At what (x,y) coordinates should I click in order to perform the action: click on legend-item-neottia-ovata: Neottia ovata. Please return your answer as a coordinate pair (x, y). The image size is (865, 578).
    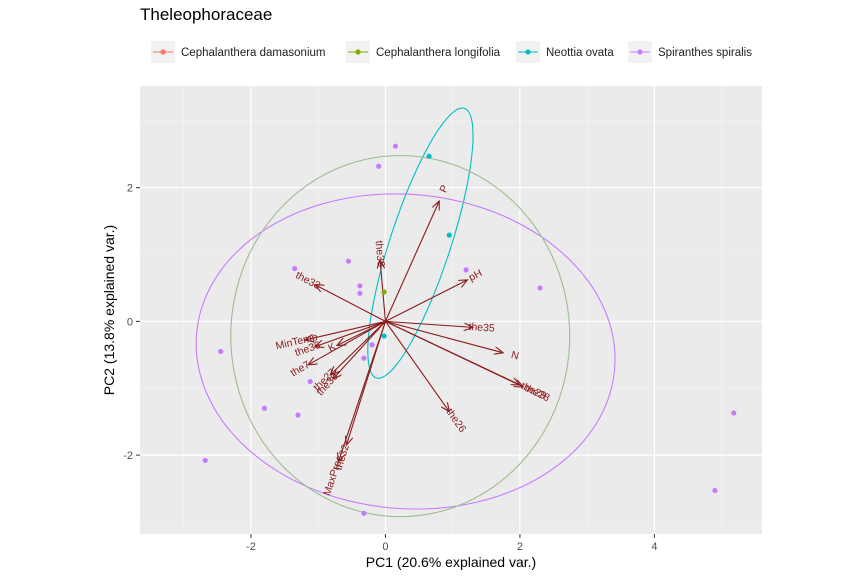
    Looking at the image, I should click on (565, 52).